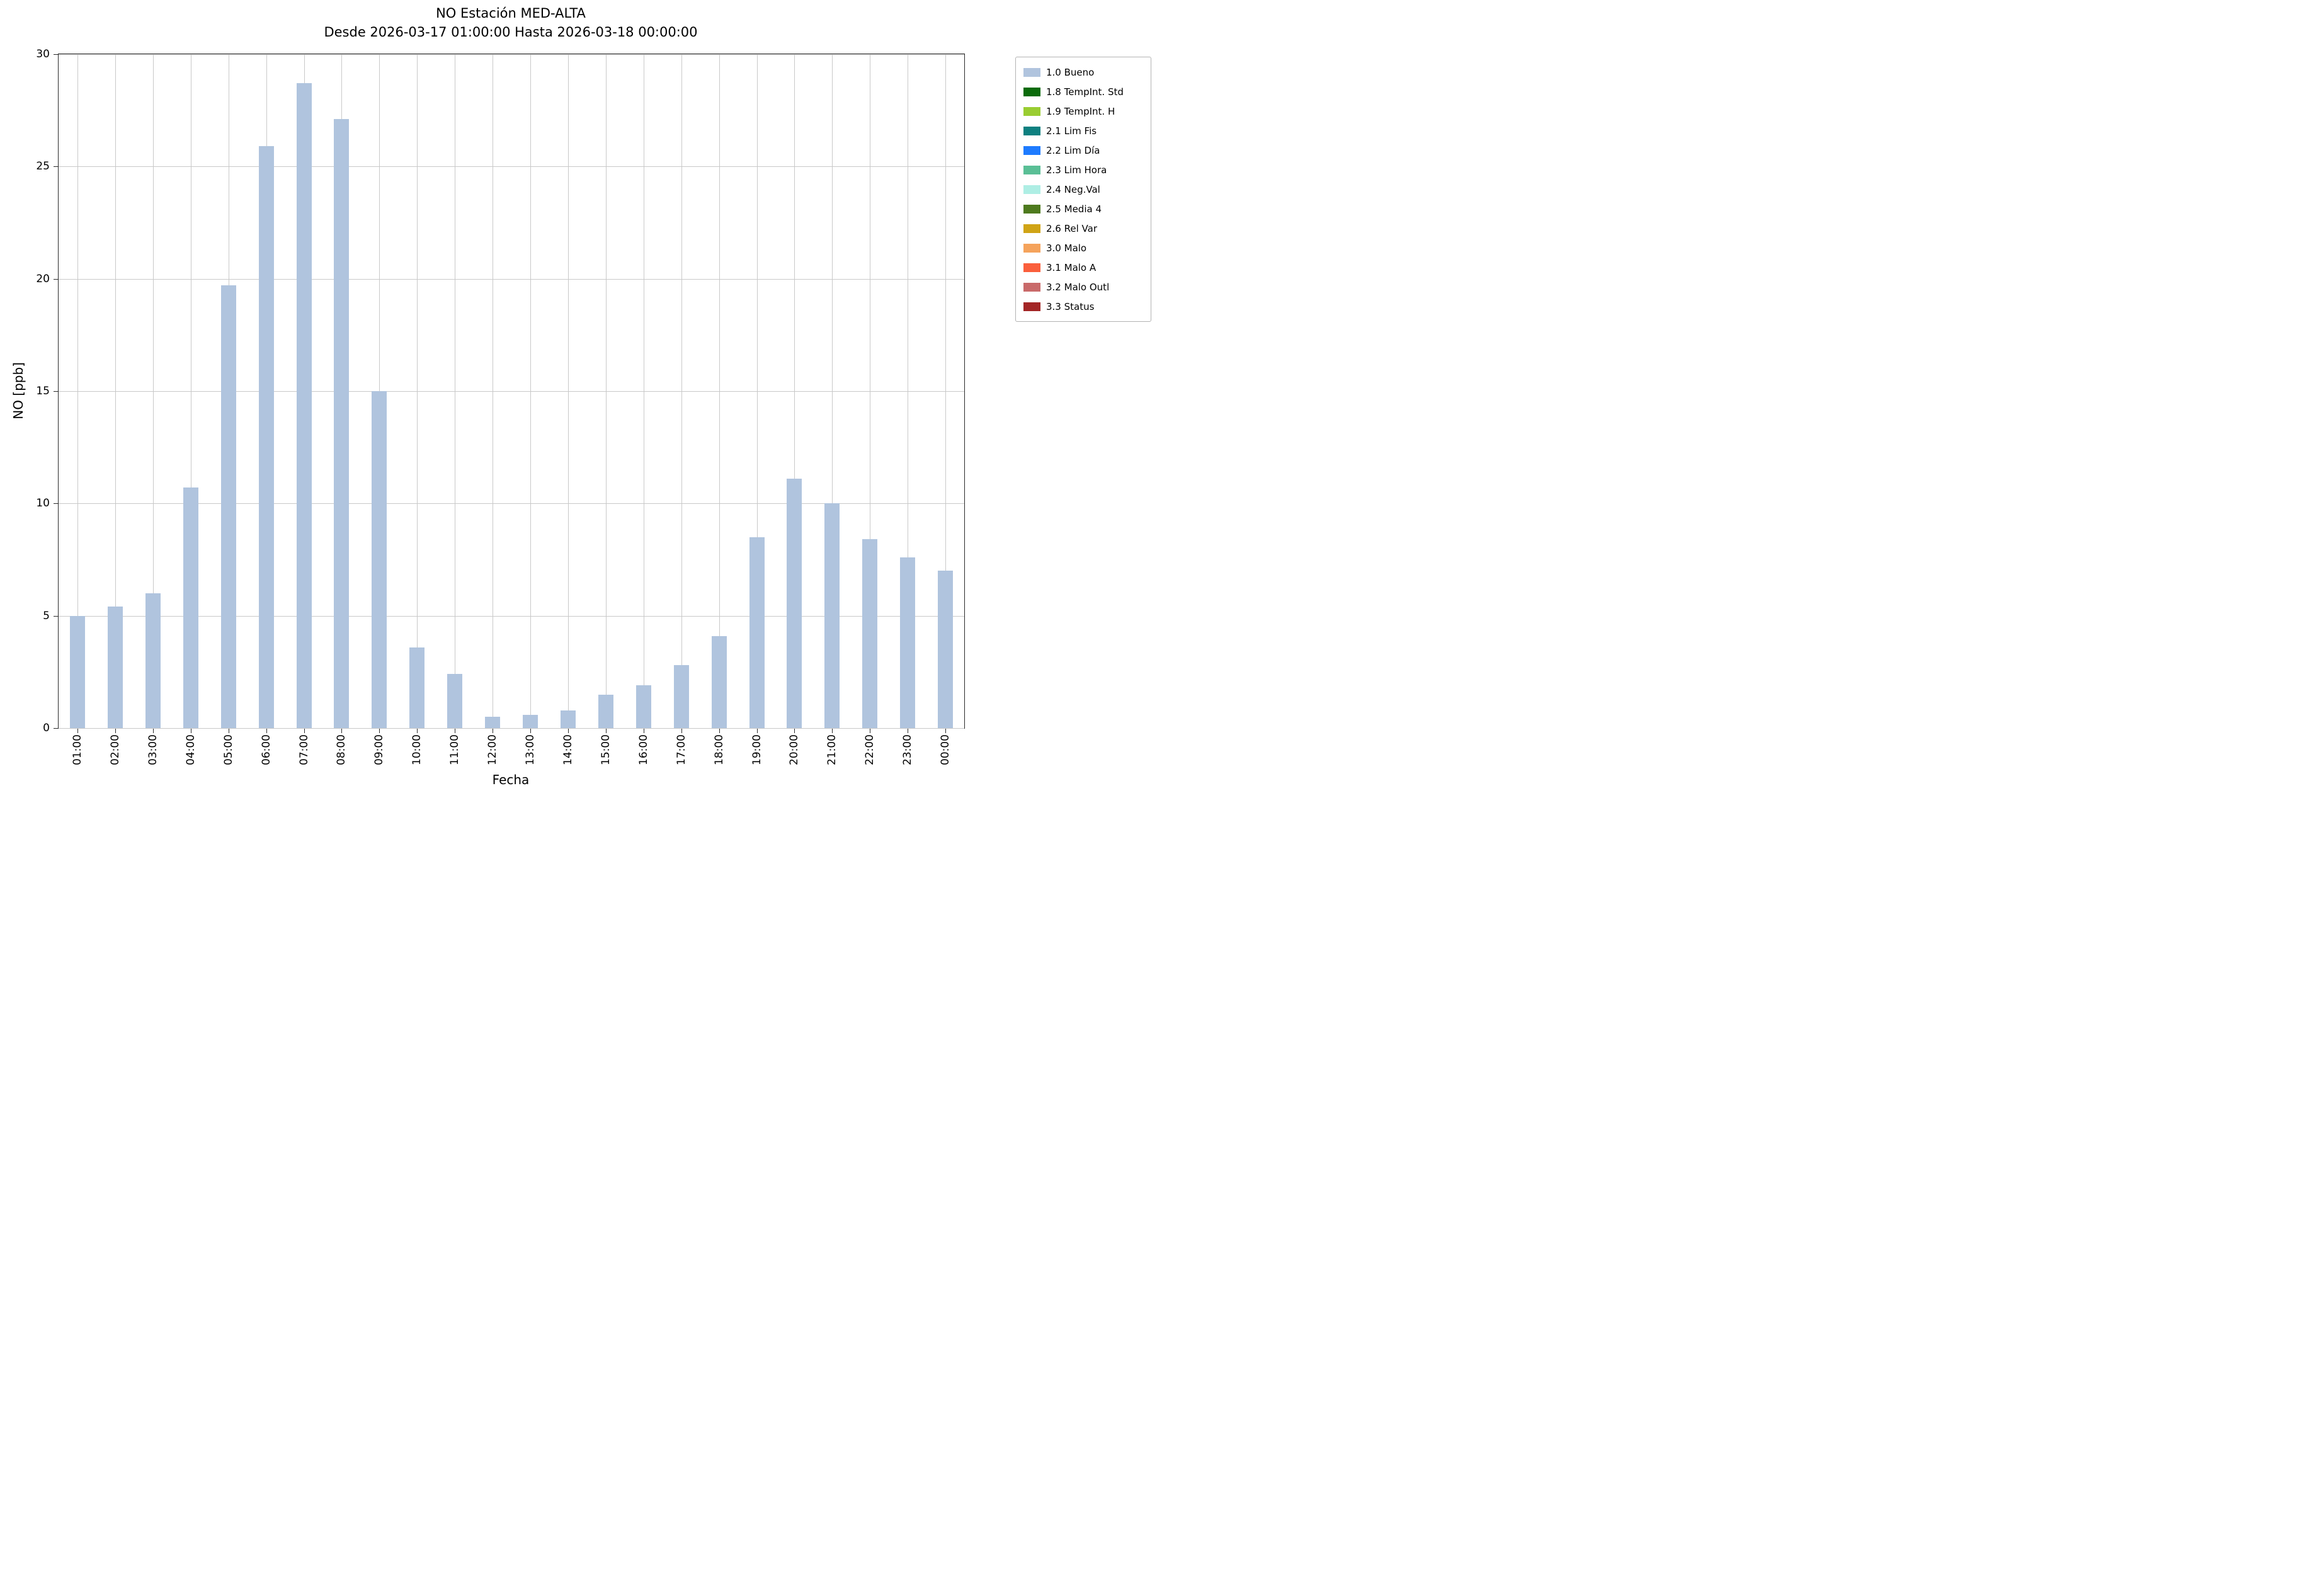 Image resolution: width=2319 pixels, height=1596 pixels. I want to click on x-tick-label-text: 06:00, so click(266, 749).